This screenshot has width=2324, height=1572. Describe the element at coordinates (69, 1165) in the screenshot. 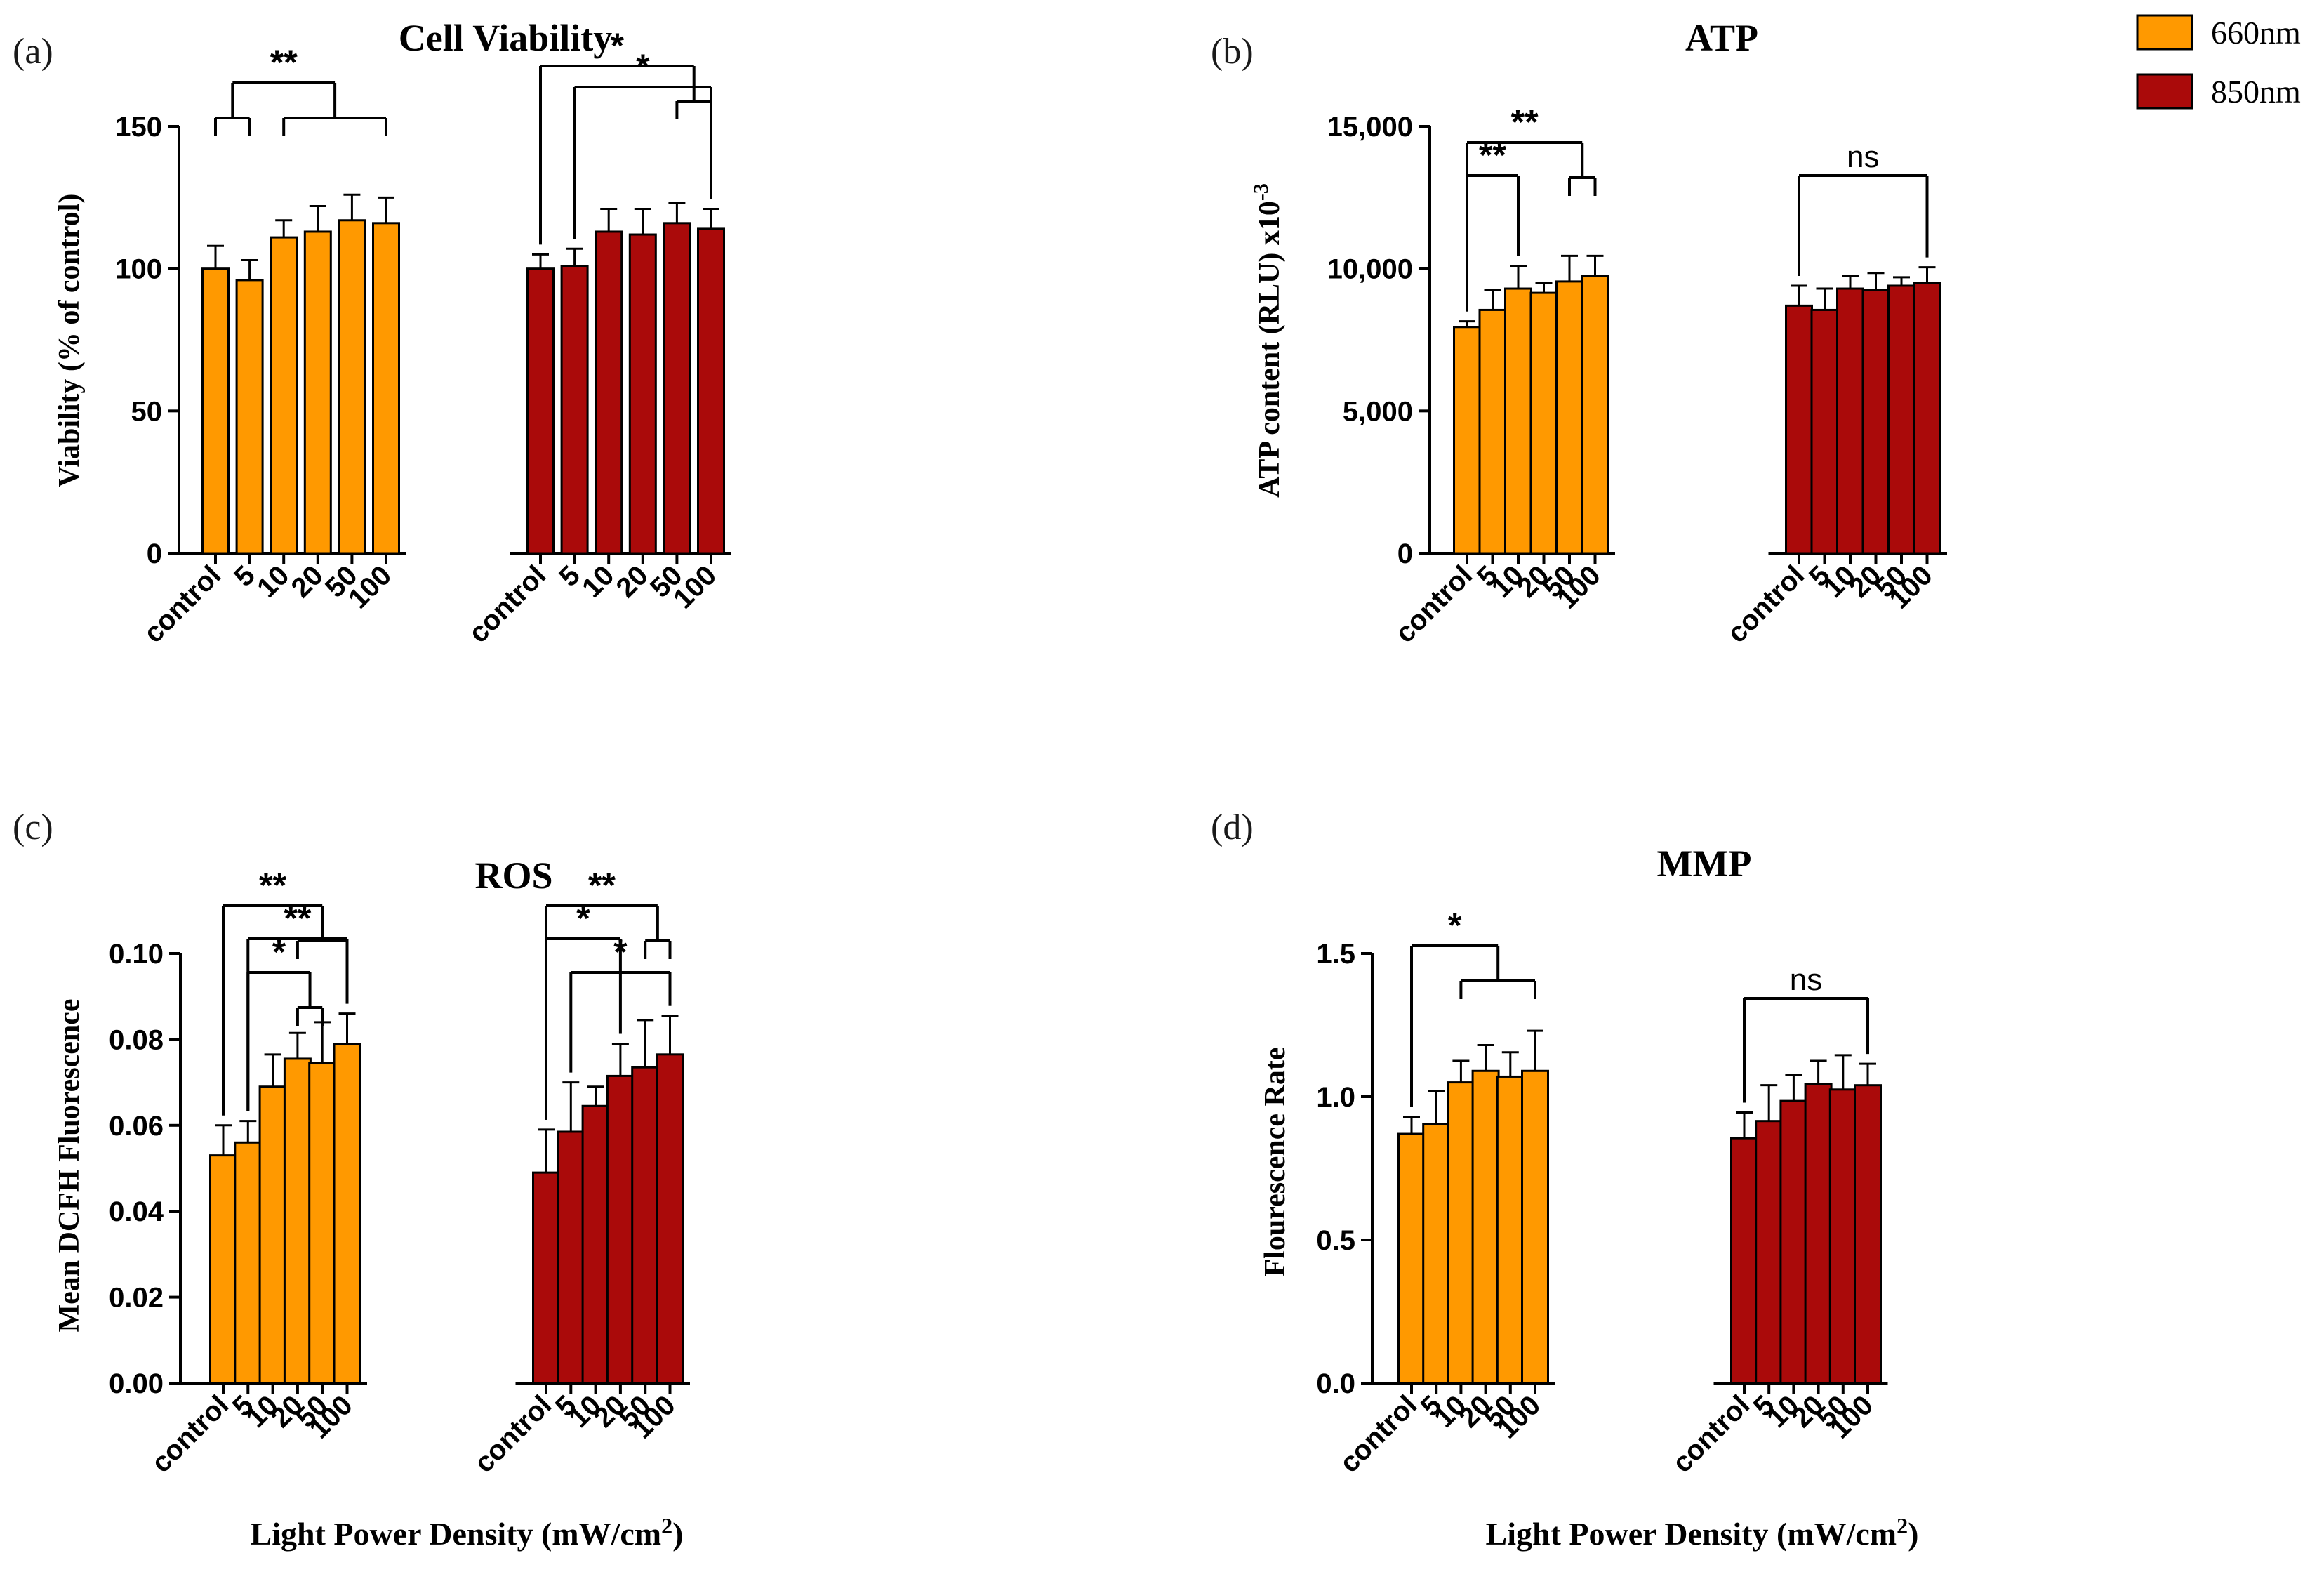

I see `y-axis-label: Mean DCFH Fluorescence` at that location.